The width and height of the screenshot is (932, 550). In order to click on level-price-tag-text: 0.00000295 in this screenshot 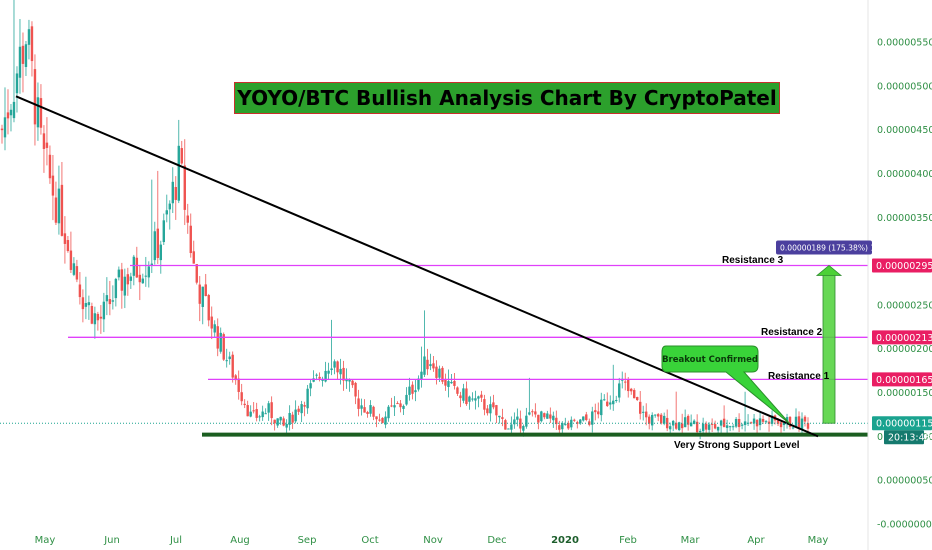, I will do `click(904, 266)`.